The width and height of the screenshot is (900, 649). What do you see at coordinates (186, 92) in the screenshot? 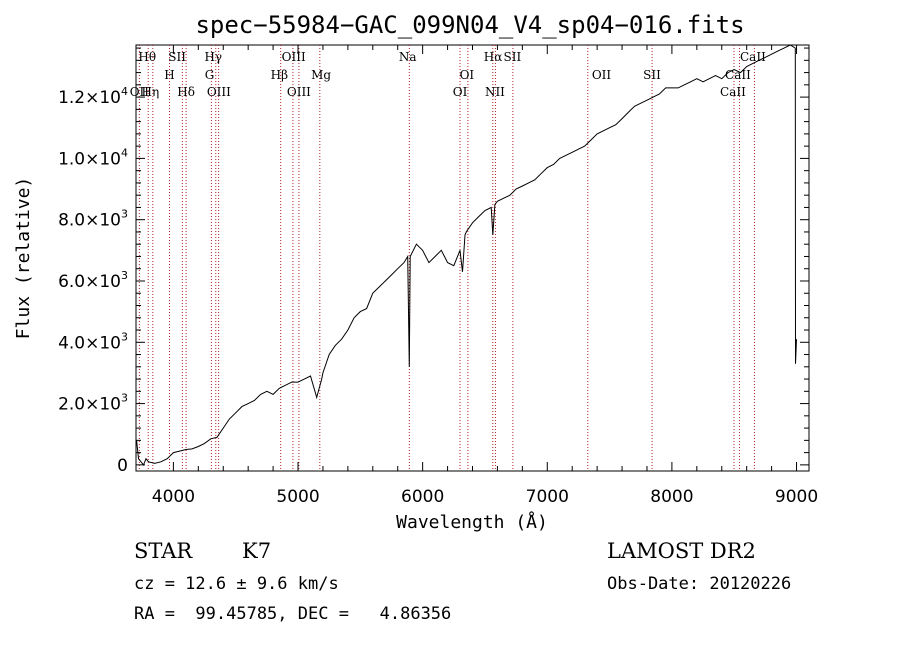
I see `spectral-line-label: Hδ` at bounding box center [186, 92].